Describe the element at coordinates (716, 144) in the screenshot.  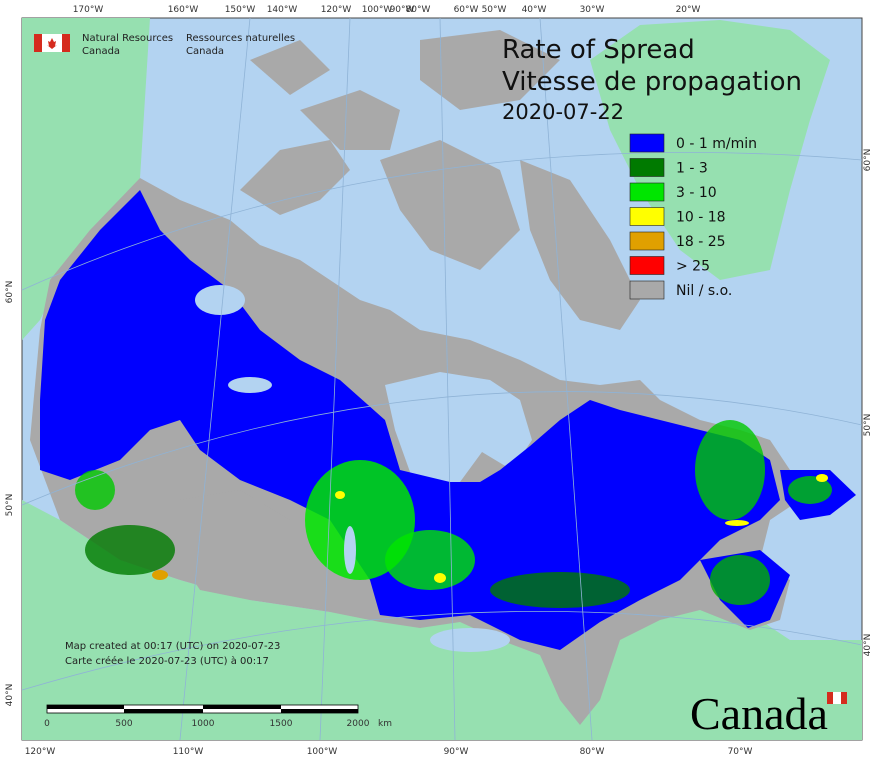
I see `legend-label: 0 - 1 m/min` at that location.